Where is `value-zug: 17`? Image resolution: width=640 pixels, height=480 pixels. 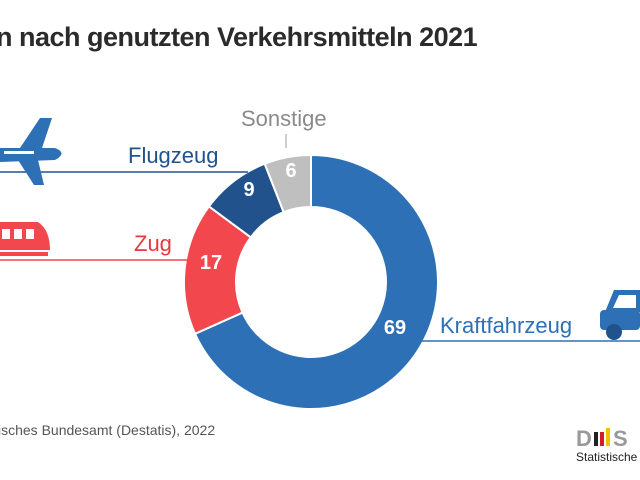
value-zug: 17 is located at coordinates (211, 263).